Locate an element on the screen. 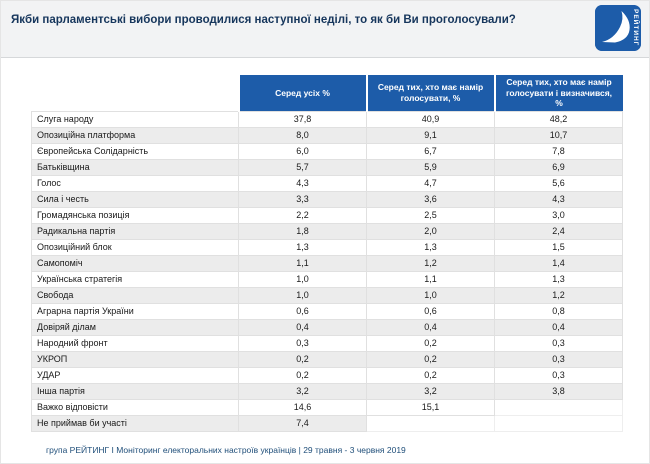  party-name-cell: Довіряй ділам is located at coordinates (135, 327).